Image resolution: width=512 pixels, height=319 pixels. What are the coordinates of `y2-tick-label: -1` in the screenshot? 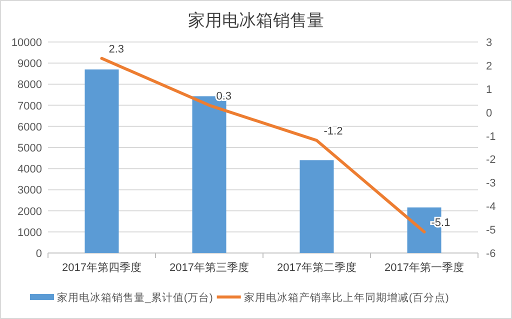 It's located at (491, 136).